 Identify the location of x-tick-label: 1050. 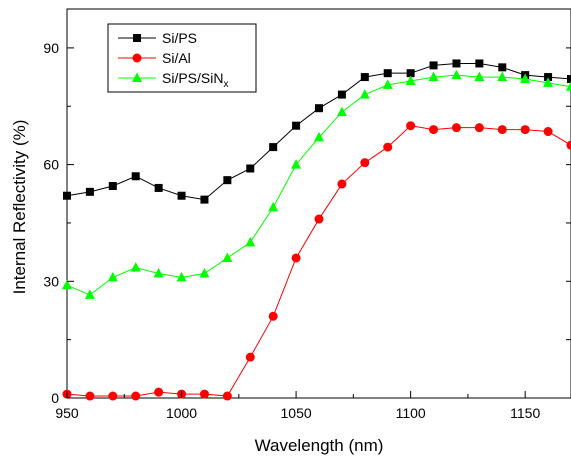
(296, 413).